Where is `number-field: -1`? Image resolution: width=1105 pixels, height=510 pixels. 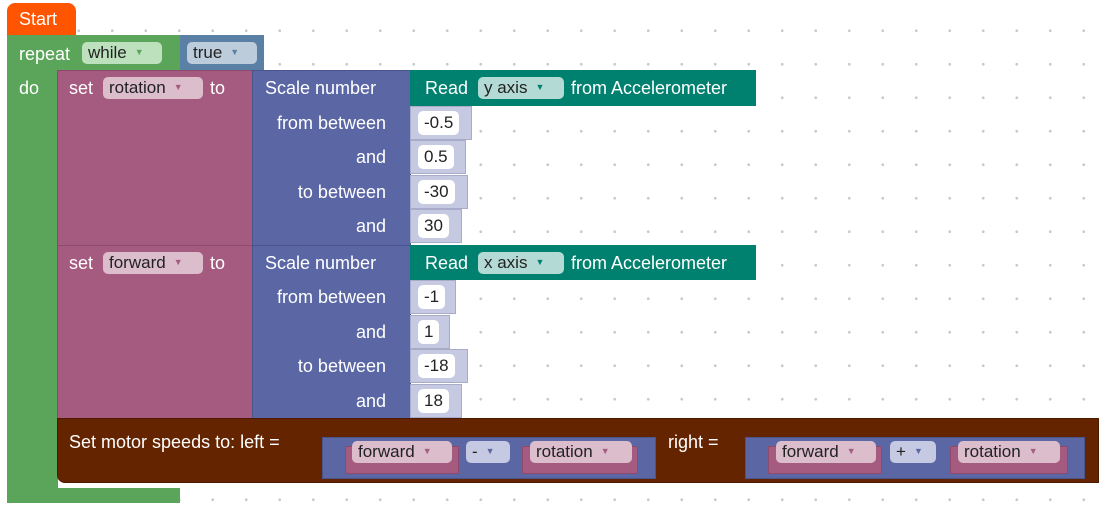 number-field: -1 is located at coordinates (432, 297).